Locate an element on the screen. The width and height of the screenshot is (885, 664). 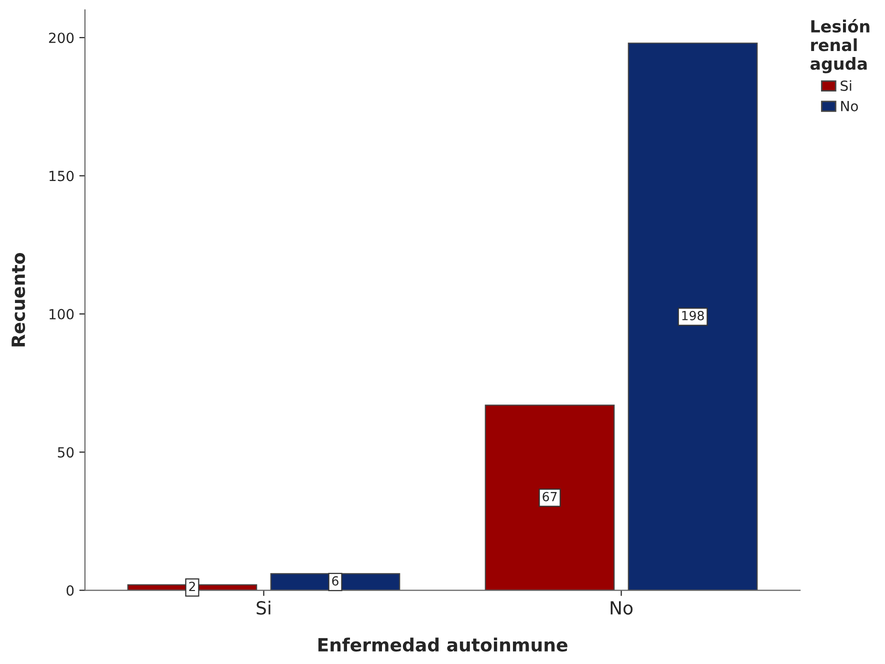
y-tick-label: 100 is located at coordinates (62, 314).